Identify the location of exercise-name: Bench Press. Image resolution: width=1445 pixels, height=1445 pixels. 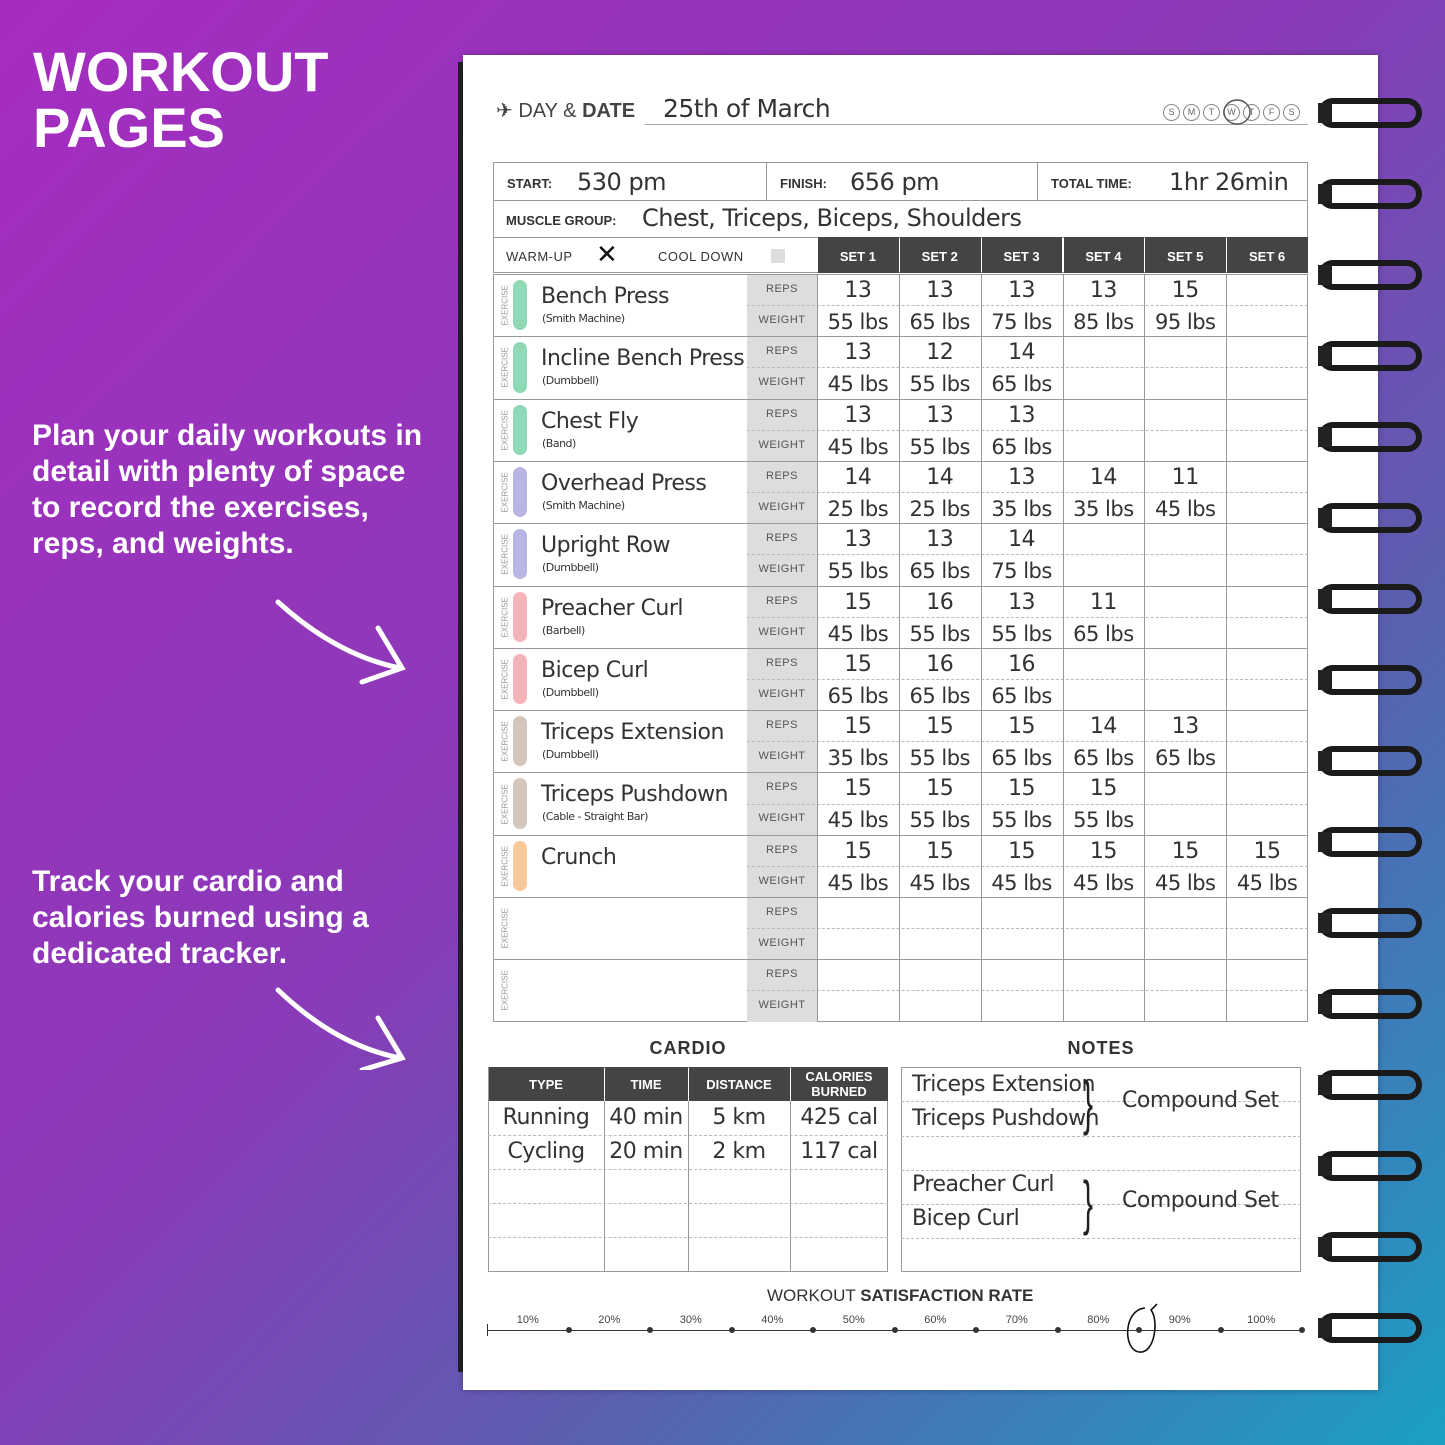
(605, 296).